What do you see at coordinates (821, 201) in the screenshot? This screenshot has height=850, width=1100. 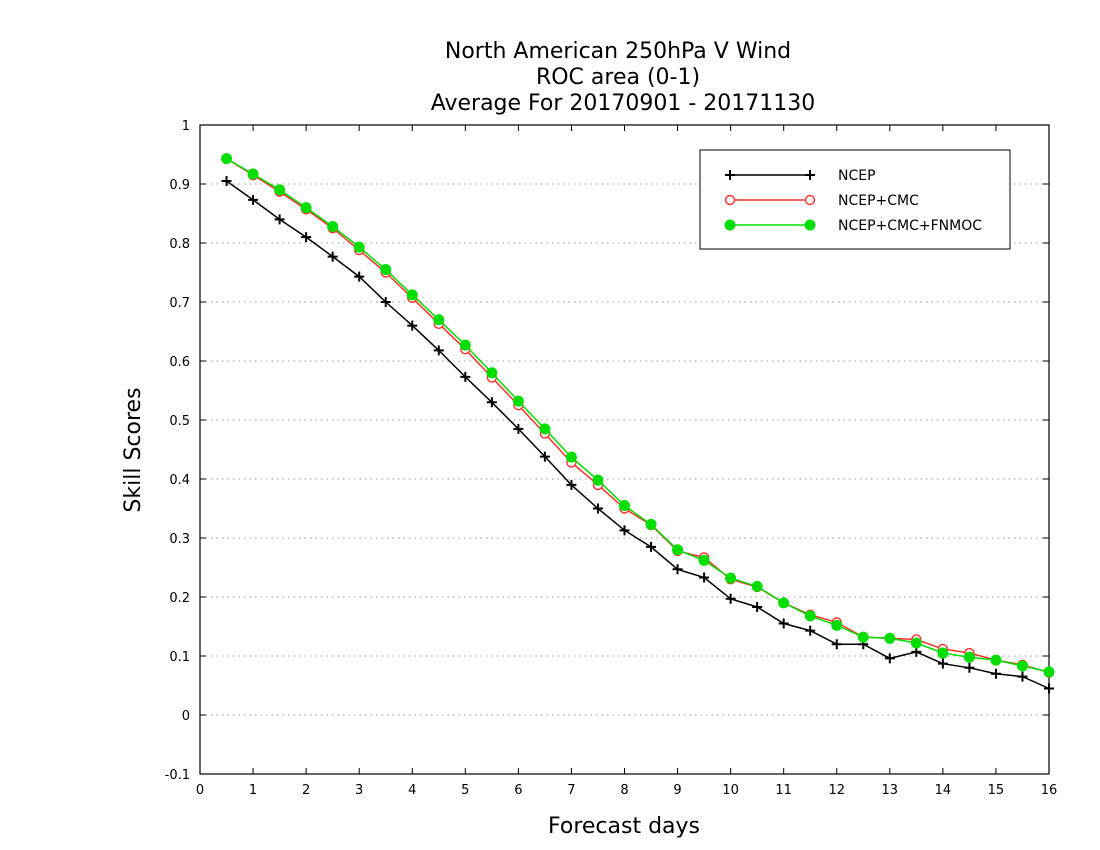 I see `legend-item-2: NCEP+CMC` at bounding box center [821, 201].